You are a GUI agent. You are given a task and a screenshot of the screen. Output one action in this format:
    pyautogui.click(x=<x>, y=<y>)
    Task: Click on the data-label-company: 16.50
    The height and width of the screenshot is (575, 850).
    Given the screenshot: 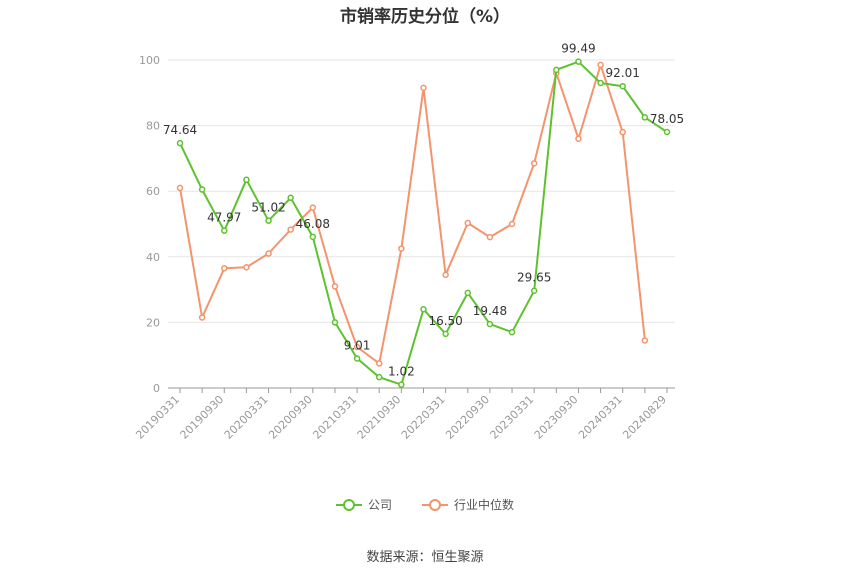 What is the action you would take?
    pyautogui.click(x=445, y=321)
    